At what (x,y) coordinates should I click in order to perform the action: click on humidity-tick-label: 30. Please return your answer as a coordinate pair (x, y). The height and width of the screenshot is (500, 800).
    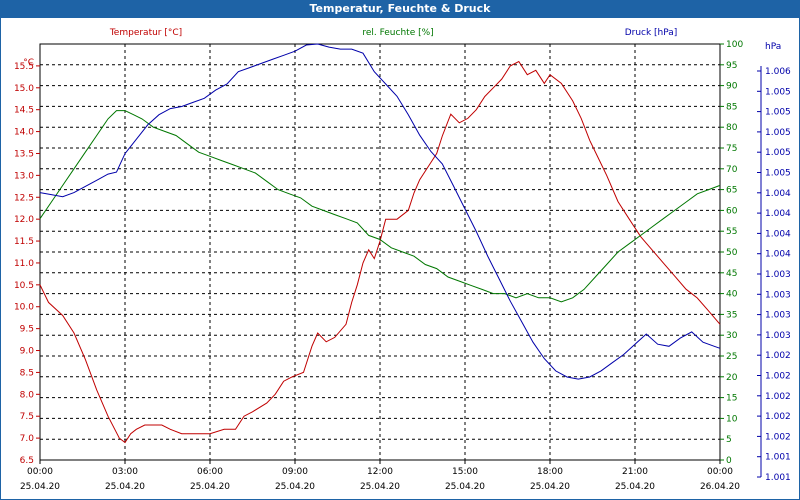
    Looking at the image, I should click on (732, 336).